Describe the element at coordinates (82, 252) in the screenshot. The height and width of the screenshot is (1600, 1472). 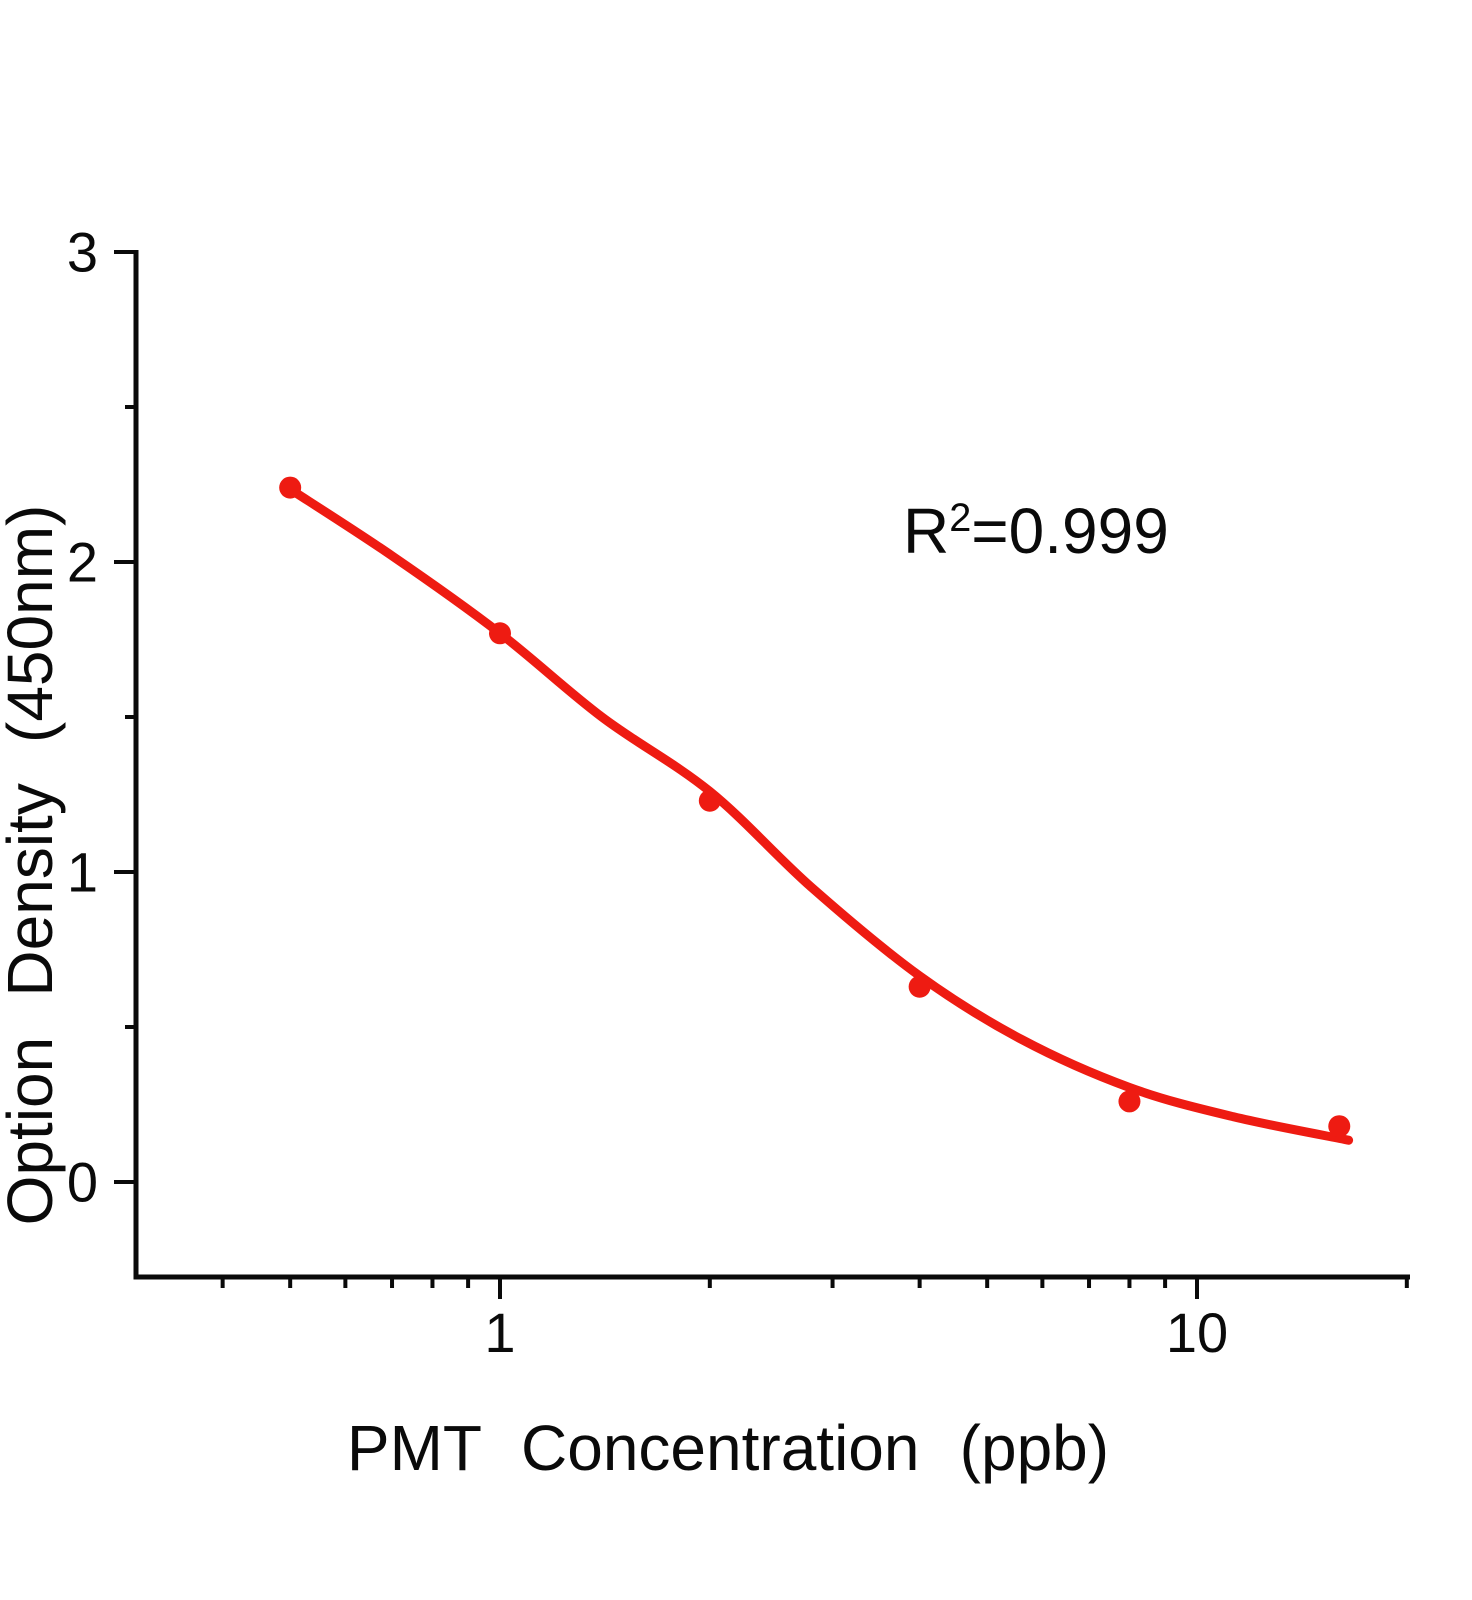
I see `y-tick-label: 3` at that location.